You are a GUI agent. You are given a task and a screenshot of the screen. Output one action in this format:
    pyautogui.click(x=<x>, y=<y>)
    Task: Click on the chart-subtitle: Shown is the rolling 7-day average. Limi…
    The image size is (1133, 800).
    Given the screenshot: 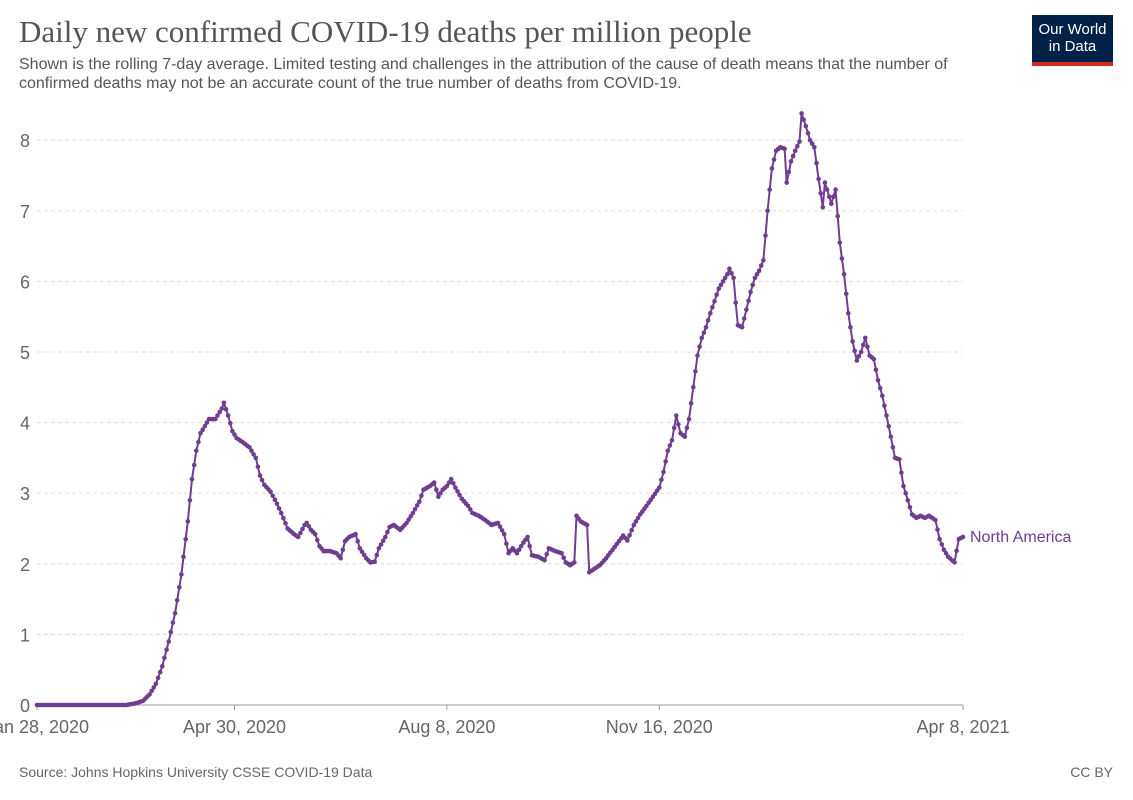 What is the action you would take?
    pyautogui.click(x=483, y=74)
    